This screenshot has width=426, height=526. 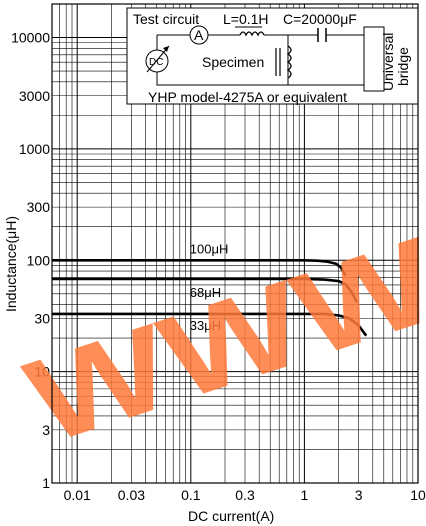 I want to click on x-tick-label: 0.03, so click(x=131, y=495).